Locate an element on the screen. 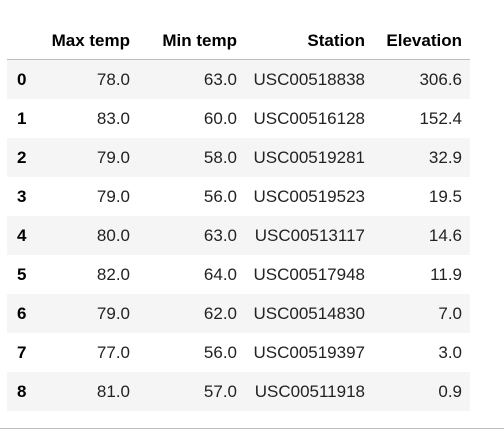 The width and height of the screenshot is (504, 431). table-row: 5 82.0 64.0 USC00517948 11.9 is located at coordinates (238, 274).